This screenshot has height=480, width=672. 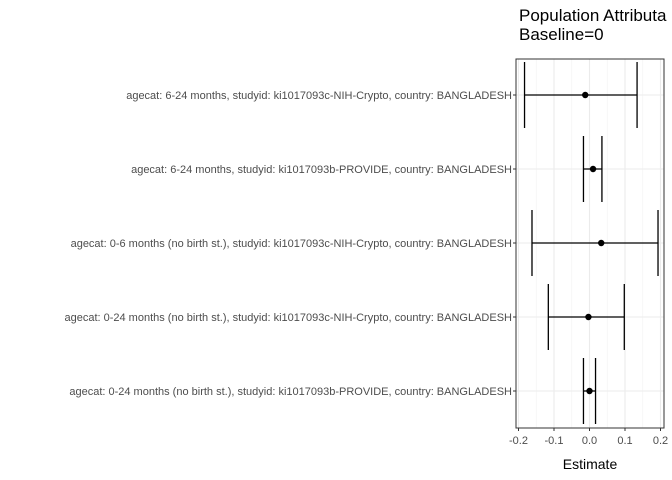 What do you see at coordinates (624, 441) in the screenshot?
I see `x-tick-label: 0.1` at bounding box center [624, 441].